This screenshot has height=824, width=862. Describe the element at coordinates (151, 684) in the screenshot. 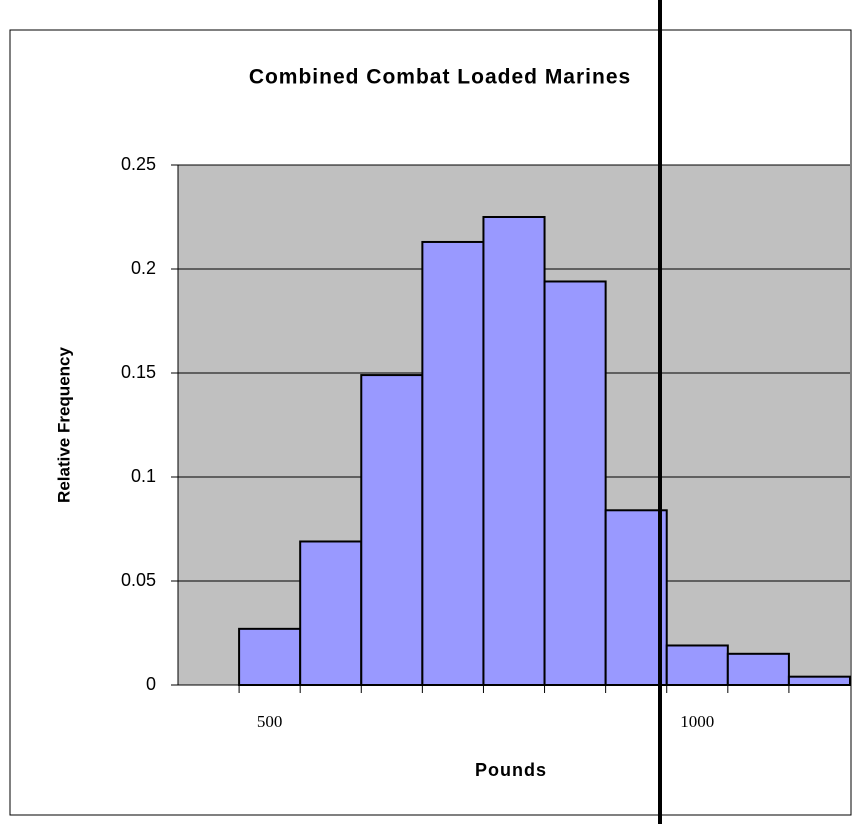

I see `y-tick-label: 0` at that location.